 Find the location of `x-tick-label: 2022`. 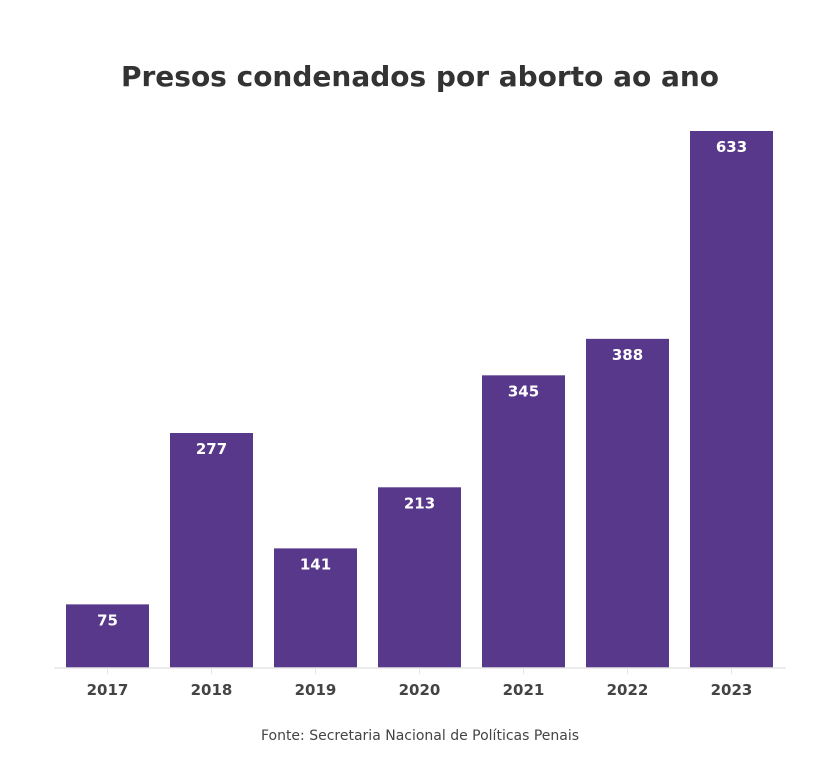

x-tick-label: 2022 is located at coordinates (628, 690).